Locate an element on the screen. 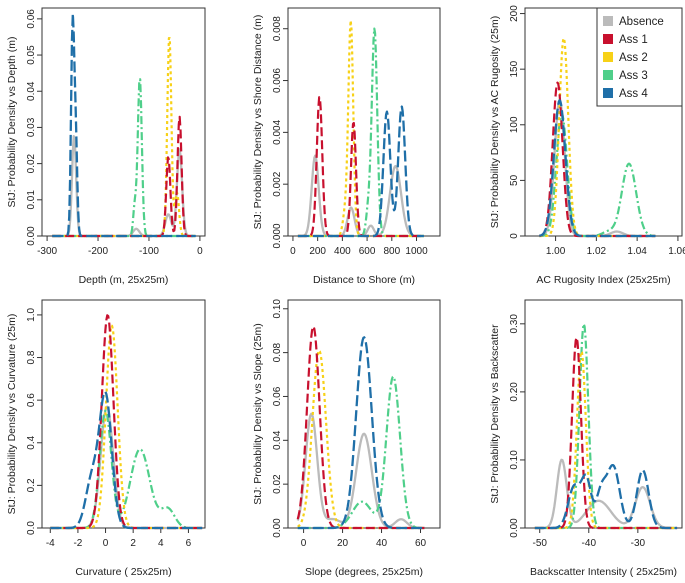  x-tick-label: 400 is located at coordinates (342, 251).